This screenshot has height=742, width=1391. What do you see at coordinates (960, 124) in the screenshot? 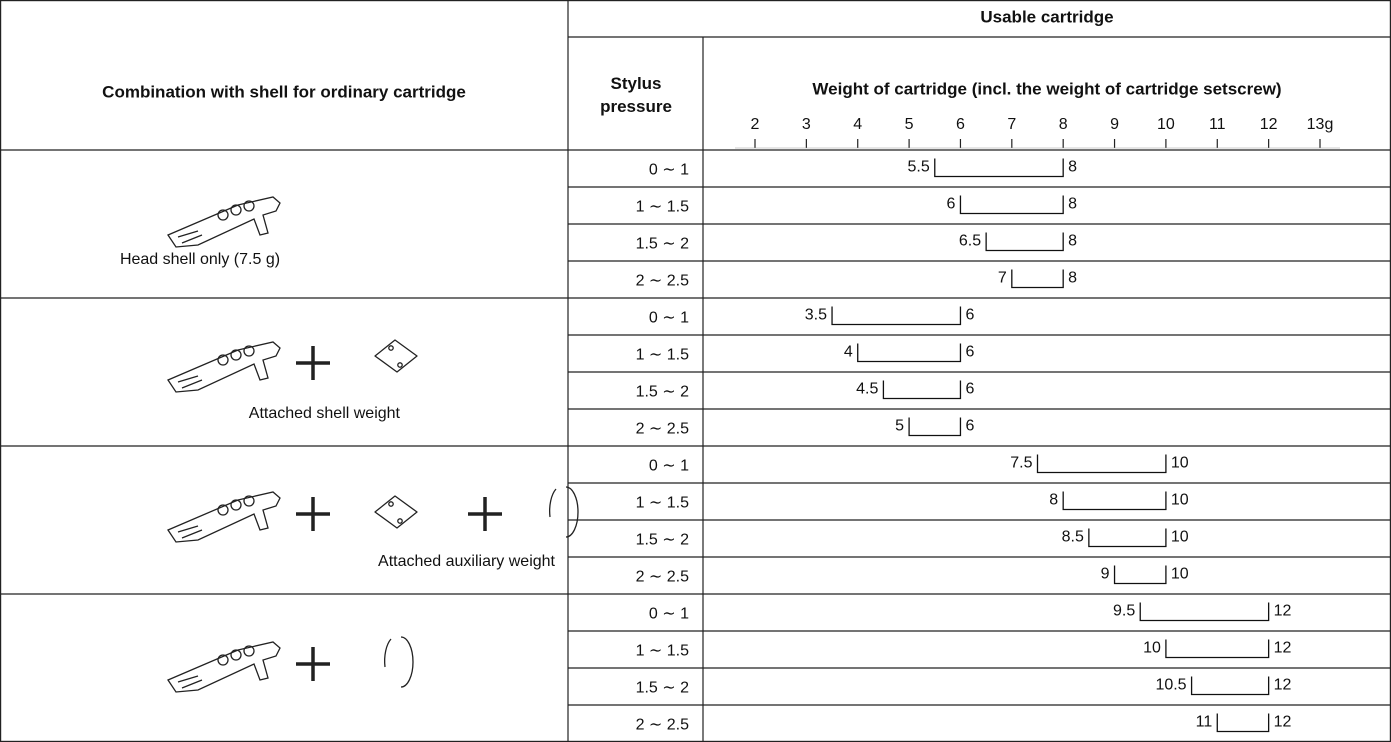
I see `scale-tick-label: 6` at bounding box center [960, 124].